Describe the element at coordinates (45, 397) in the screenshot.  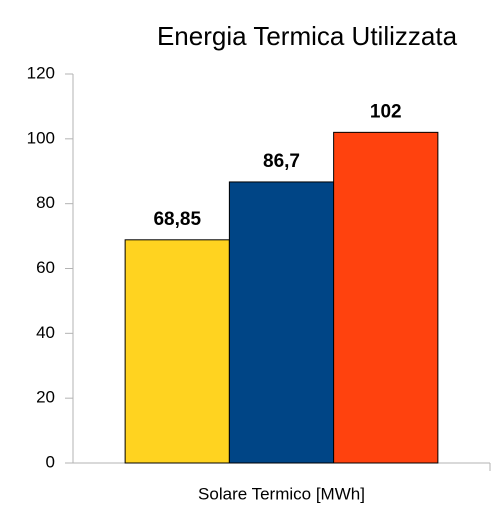
I see `y-tick-label: 20` at that location.